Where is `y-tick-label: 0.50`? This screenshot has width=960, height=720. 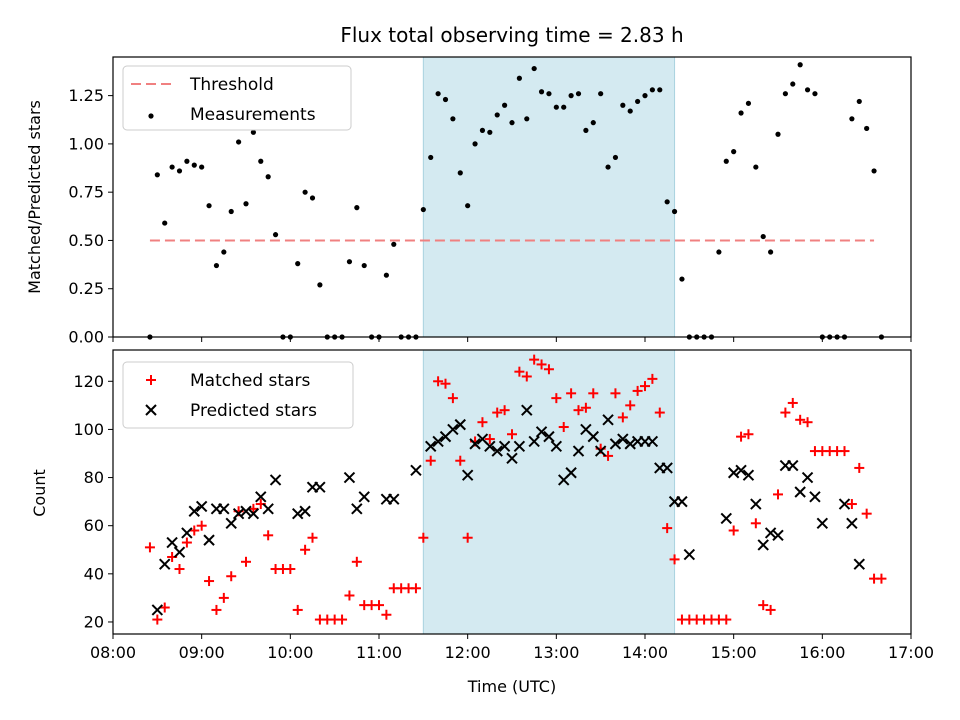 y-tick-label: 0.50 is located at coordinates (86, 240).